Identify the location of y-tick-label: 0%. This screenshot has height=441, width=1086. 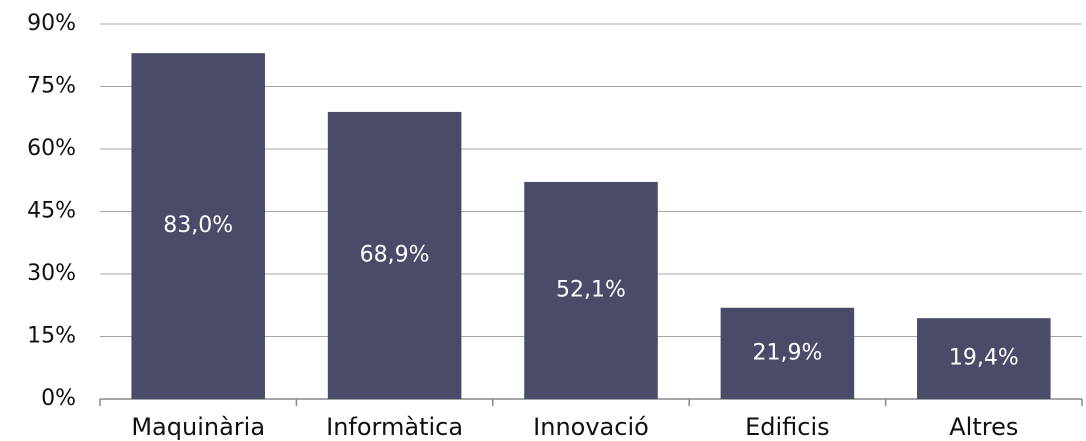
(58, 398).